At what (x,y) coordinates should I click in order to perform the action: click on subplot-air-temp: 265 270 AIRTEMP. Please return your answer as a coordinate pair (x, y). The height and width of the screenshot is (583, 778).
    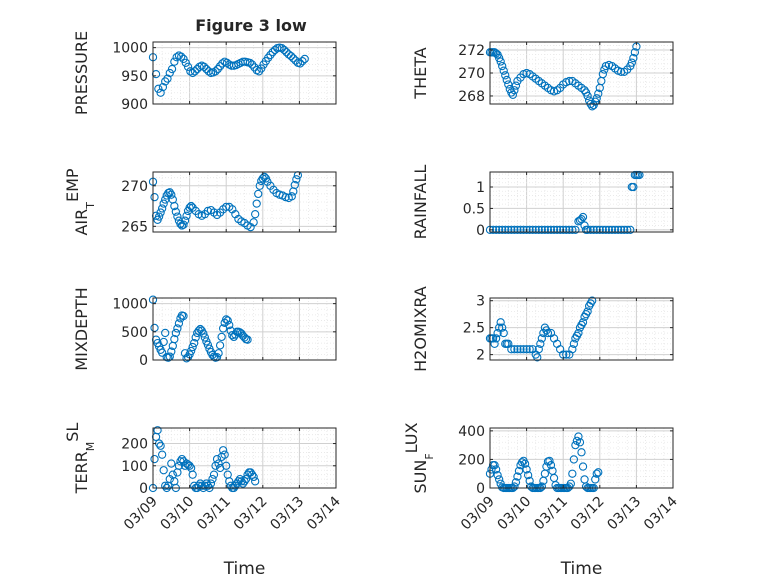
    Looking at the image, I should click on (200, 202).